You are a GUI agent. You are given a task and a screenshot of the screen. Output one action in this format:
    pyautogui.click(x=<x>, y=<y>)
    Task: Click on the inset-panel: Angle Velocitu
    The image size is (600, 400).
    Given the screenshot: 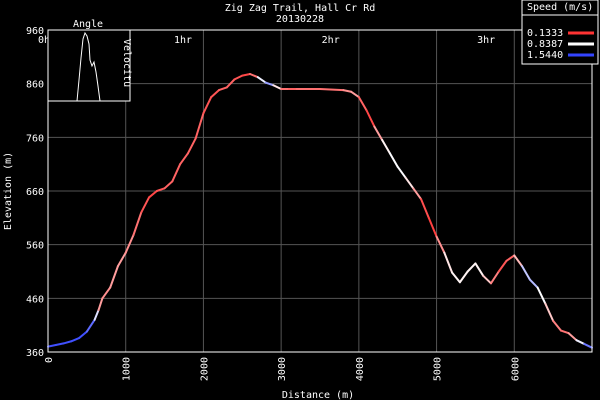 What is the action you would take?
    pyautogui.click(x=89, y=60)
    